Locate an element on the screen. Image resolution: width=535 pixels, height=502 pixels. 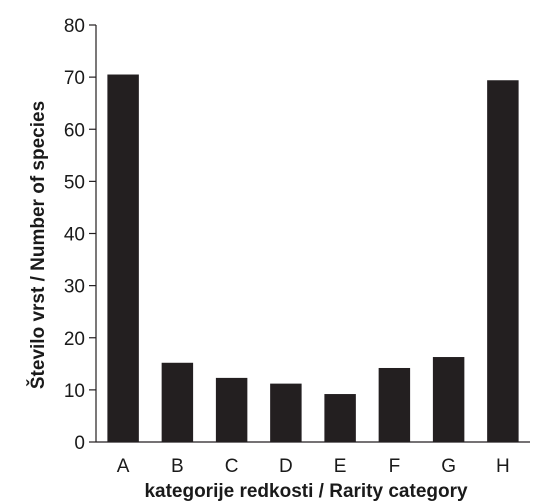
y-tick-label: 30 is located at coordinates (74, 287).